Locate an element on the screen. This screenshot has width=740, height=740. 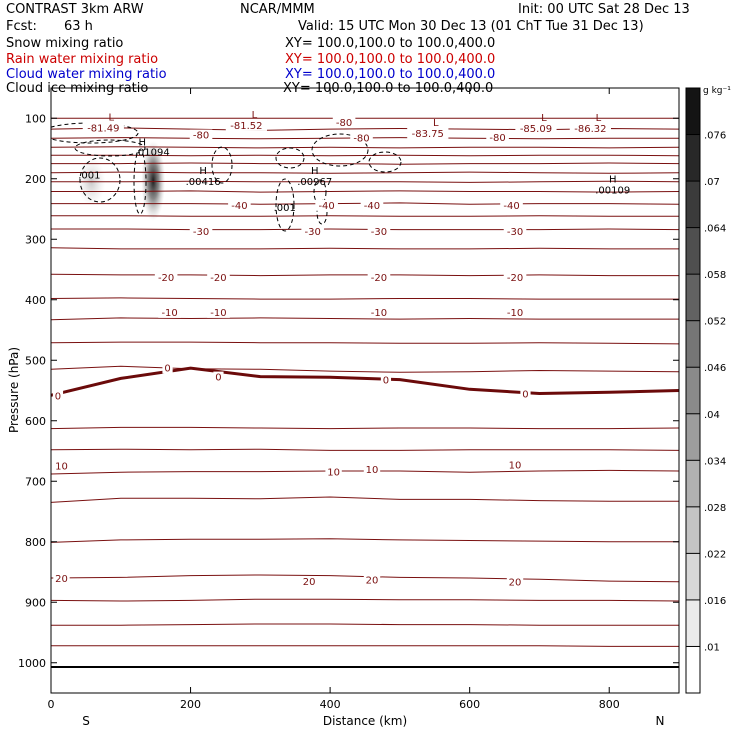
isotherm-label-23: -10 is located at coordinates (379, 313).